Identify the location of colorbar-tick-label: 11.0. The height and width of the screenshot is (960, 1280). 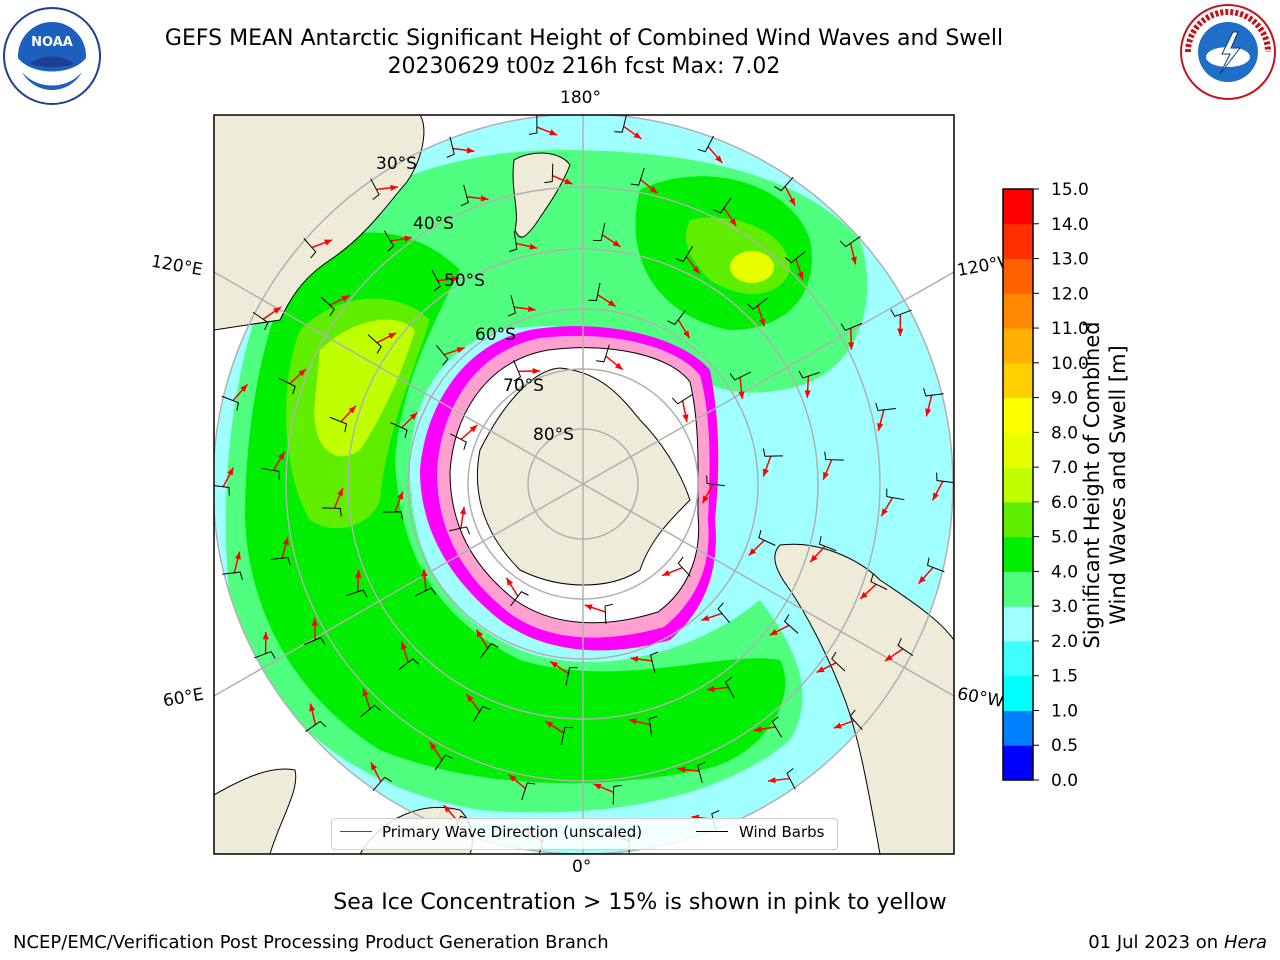
(1070, 329).